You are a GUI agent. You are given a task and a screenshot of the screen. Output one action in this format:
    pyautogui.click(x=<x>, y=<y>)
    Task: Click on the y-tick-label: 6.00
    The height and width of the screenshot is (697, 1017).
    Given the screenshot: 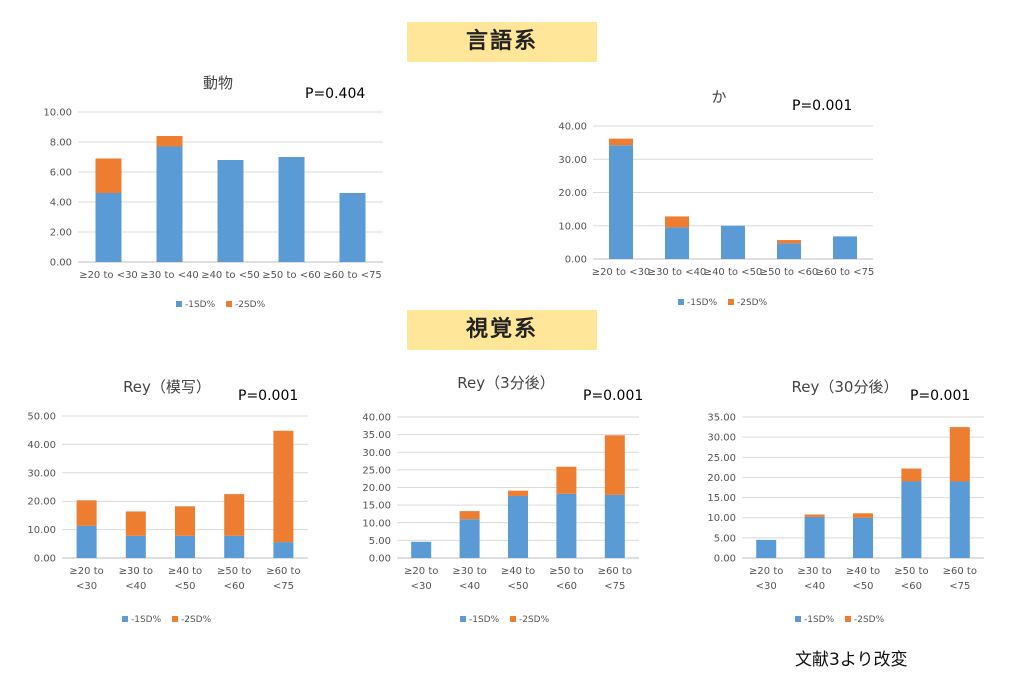 What is the action you would take?
    pyautogui.click(x=61, y=173)
    